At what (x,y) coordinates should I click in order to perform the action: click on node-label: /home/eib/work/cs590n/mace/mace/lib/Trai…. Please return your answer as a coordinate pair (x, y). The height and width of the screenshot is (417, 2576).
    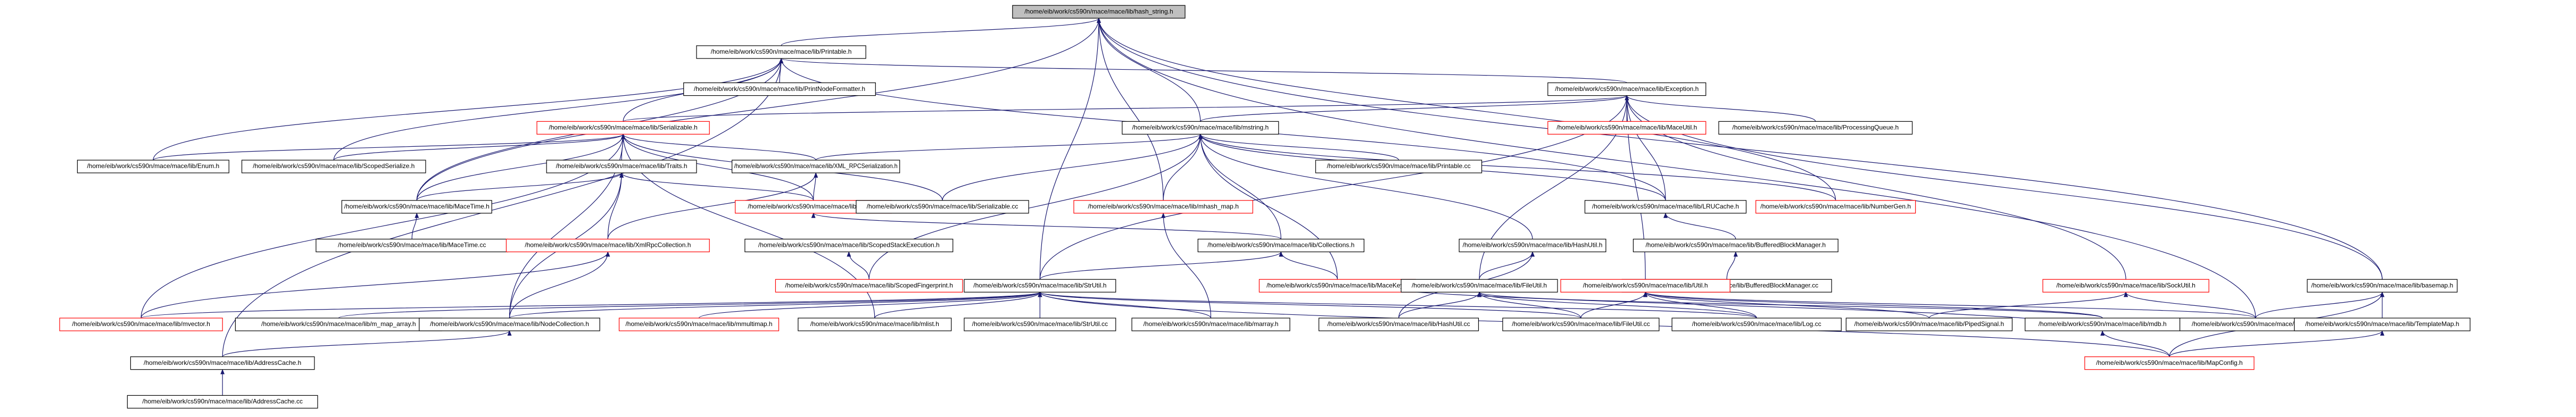
    Looking at the image, I should click on (622, 166).